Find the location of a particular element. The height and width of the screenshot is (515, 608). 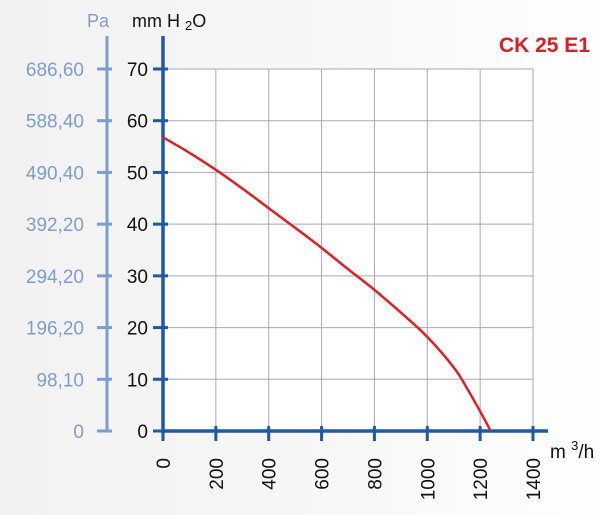

x-tick-label: 1400 is located at coordinates (534, 479).